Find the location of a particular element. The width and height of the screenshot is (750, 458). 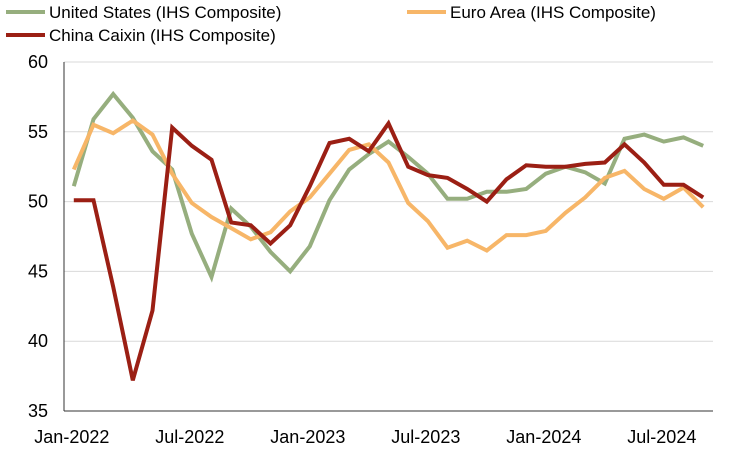

y-tick-label: 45 is located at coordinates (38, 271).